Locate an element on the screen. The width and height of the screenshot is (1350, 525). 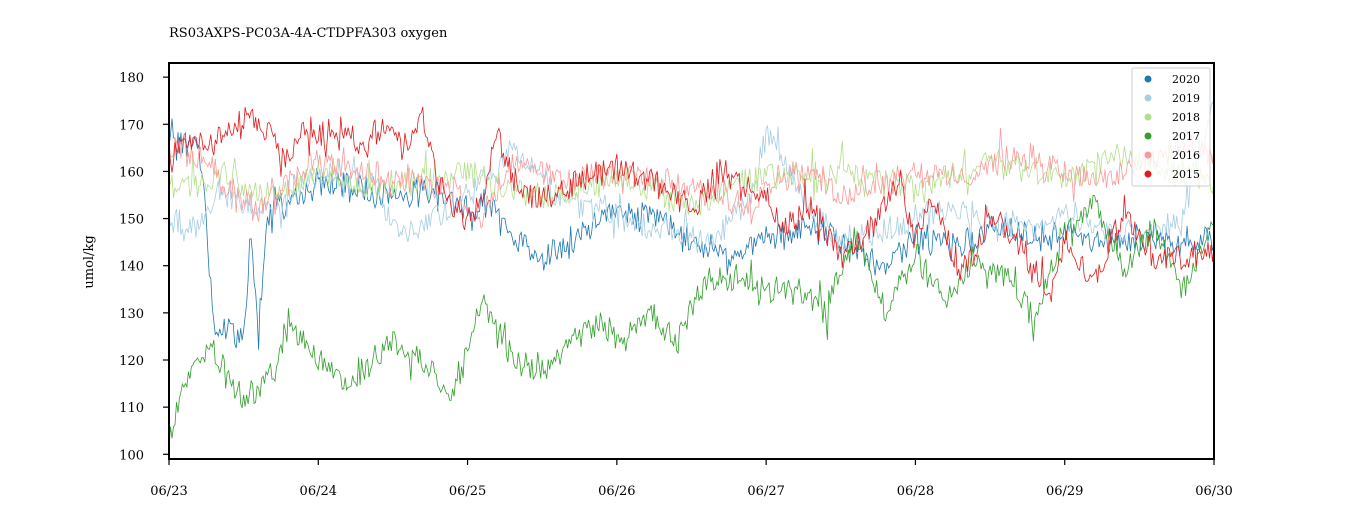
legend-label-2015: 2015 is located at coordinates (1186, 174).